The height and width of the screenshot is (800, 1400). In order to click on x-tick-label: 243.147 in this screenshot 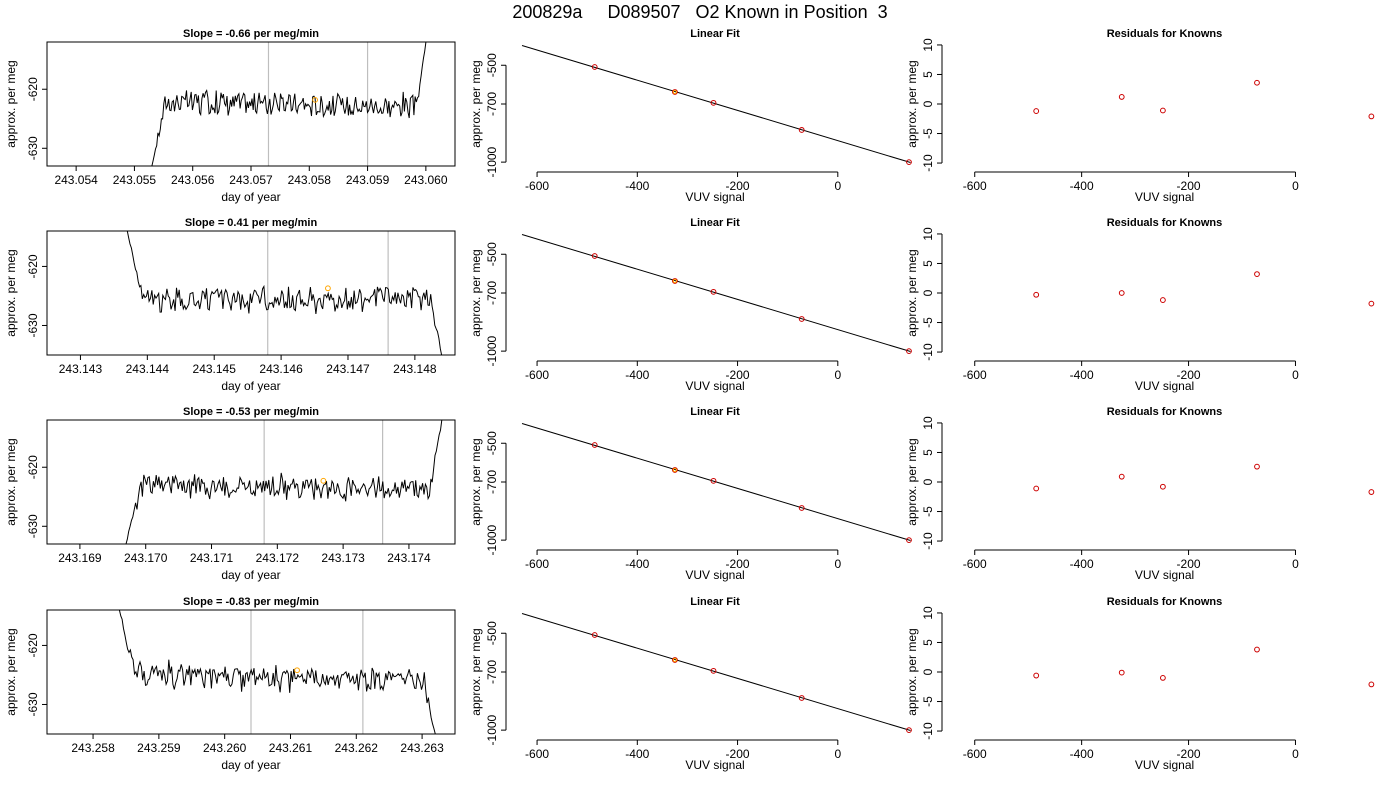, I will do `click(348, 369)`.